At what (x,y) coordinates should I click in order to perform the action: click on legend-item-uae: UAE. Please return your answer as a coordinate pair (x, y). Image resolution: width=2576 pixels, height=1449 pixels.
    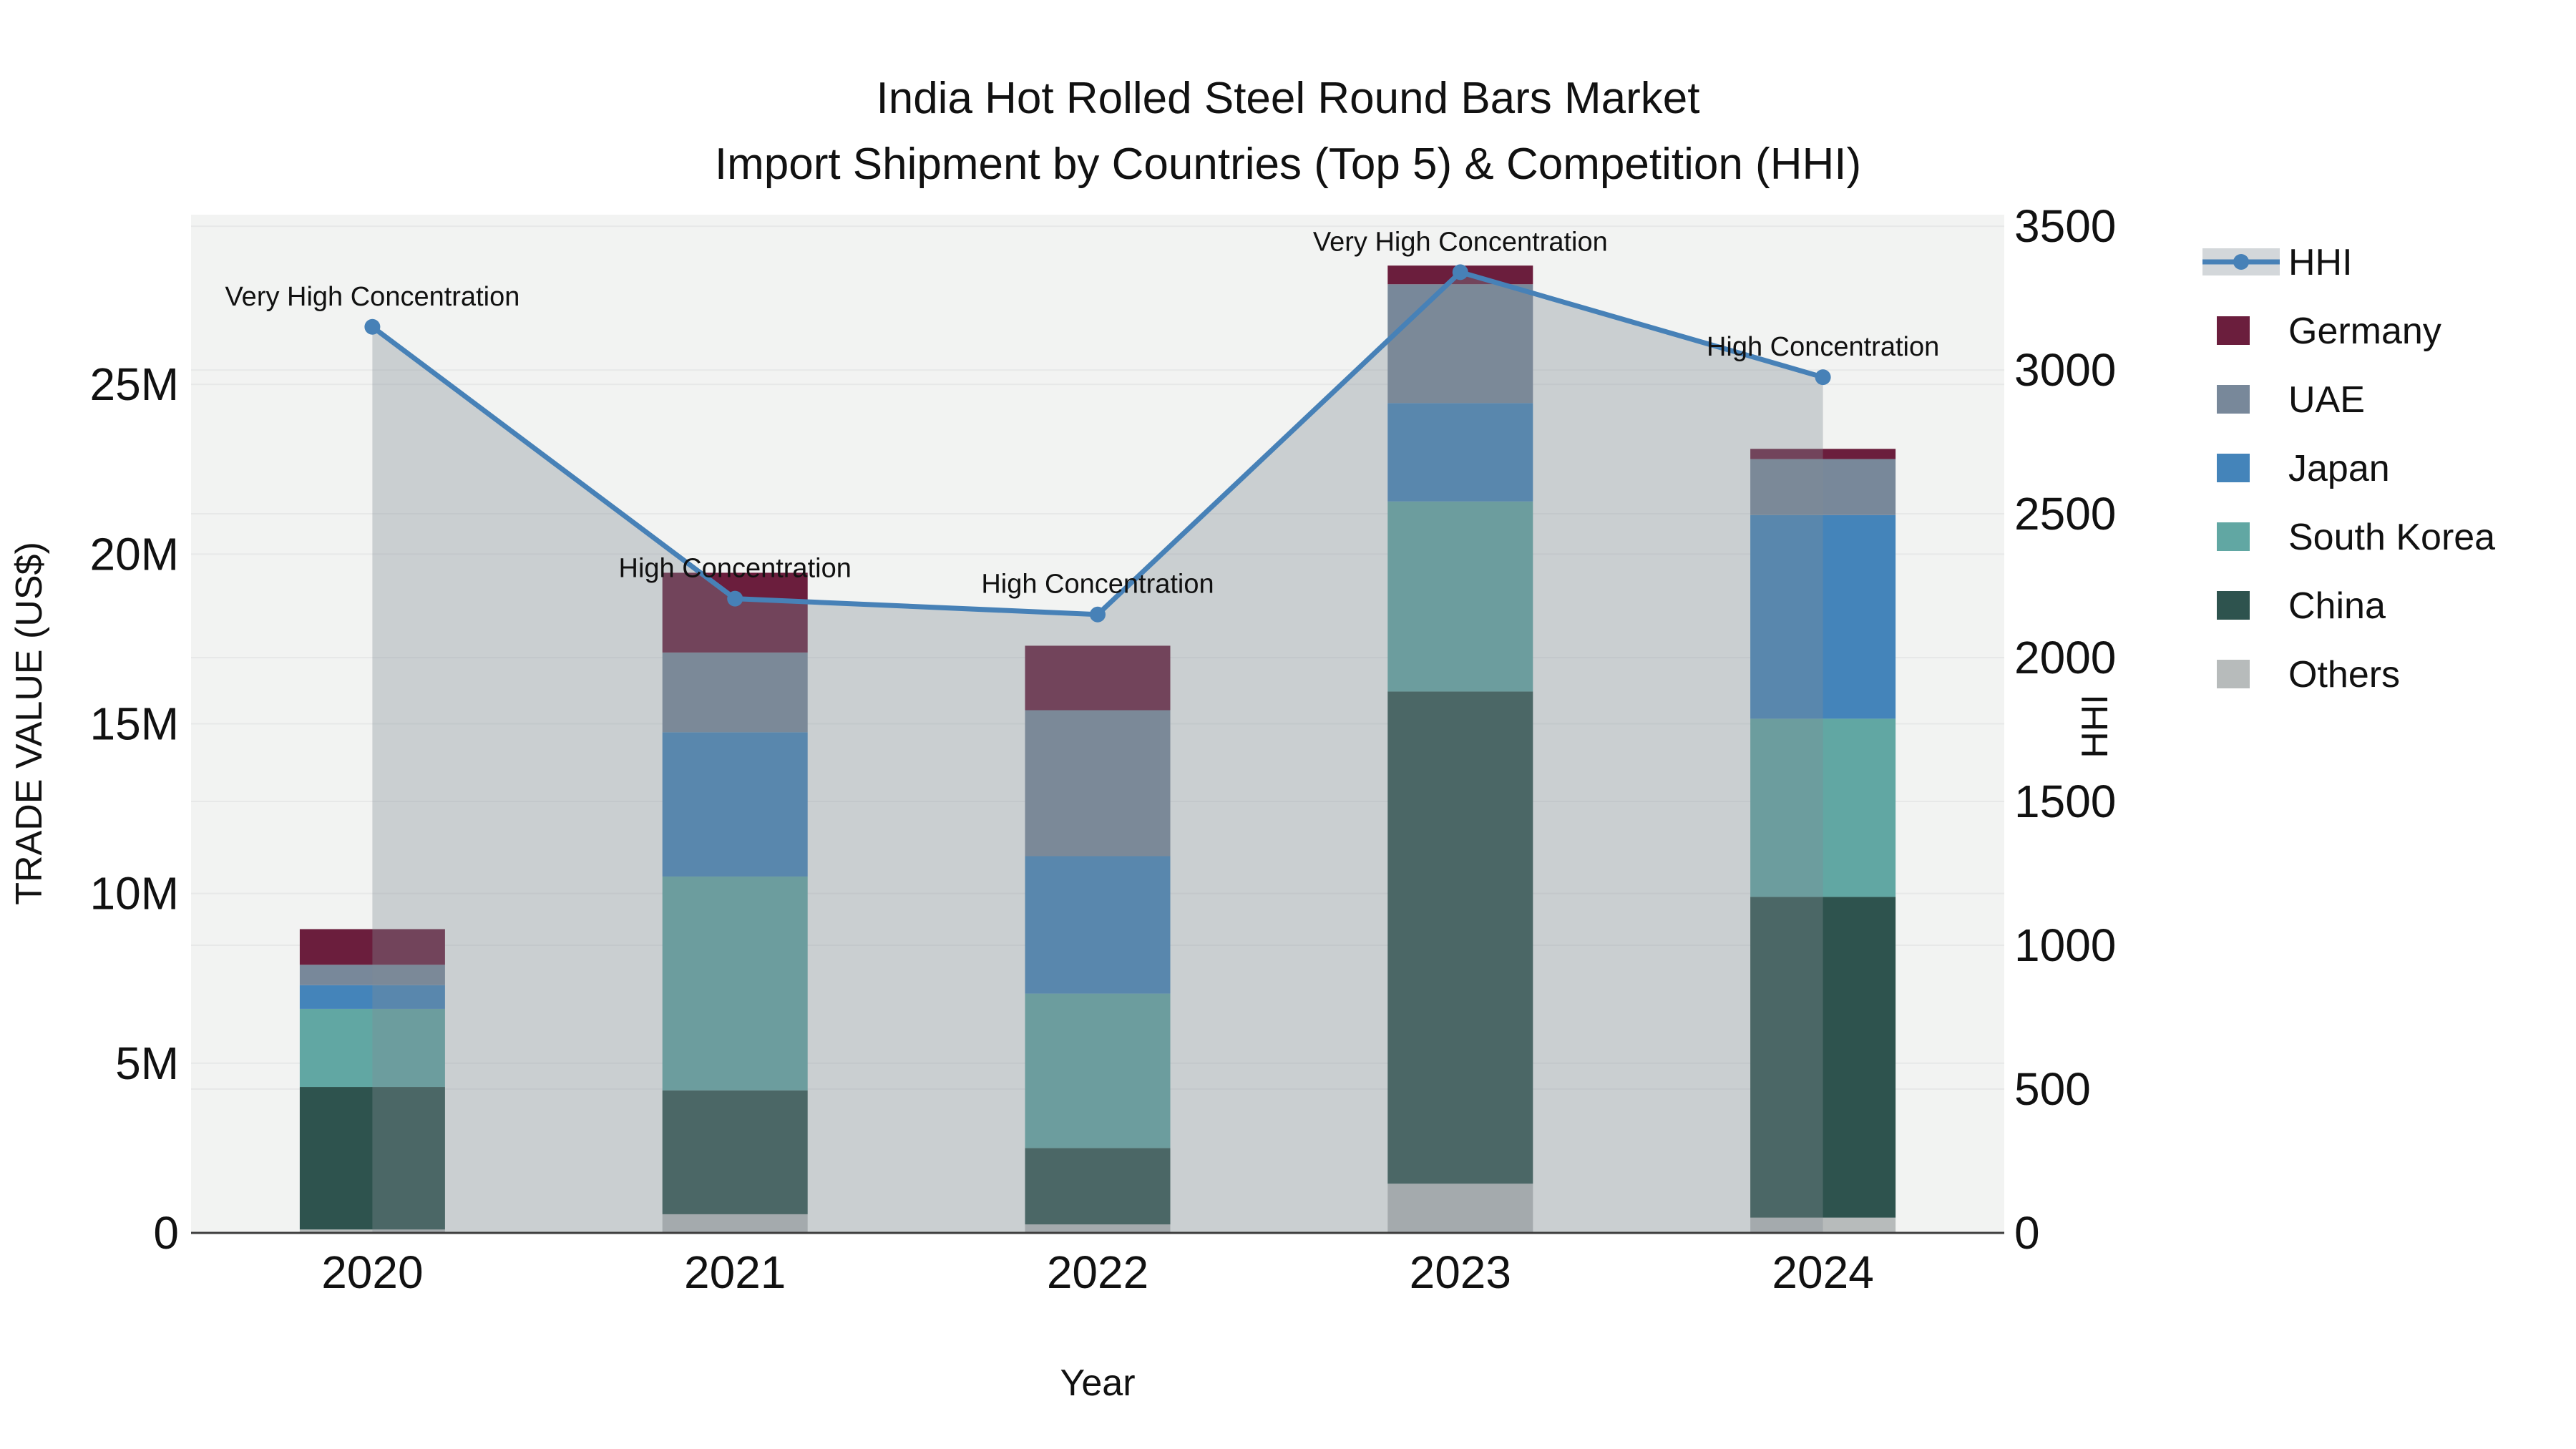
    Looking at the image, I should click on (2291, 400).